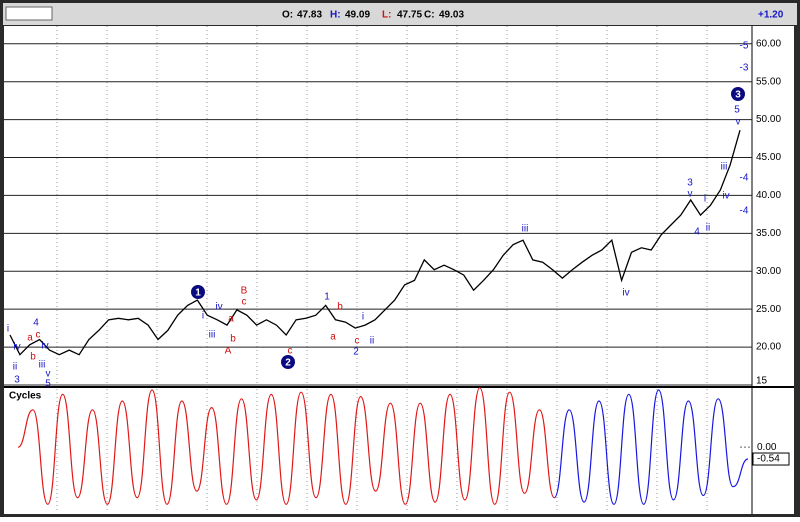 This screenshot has height=522, width=800. I want to click on y-tick-label: 25.00, so click(768, 309).